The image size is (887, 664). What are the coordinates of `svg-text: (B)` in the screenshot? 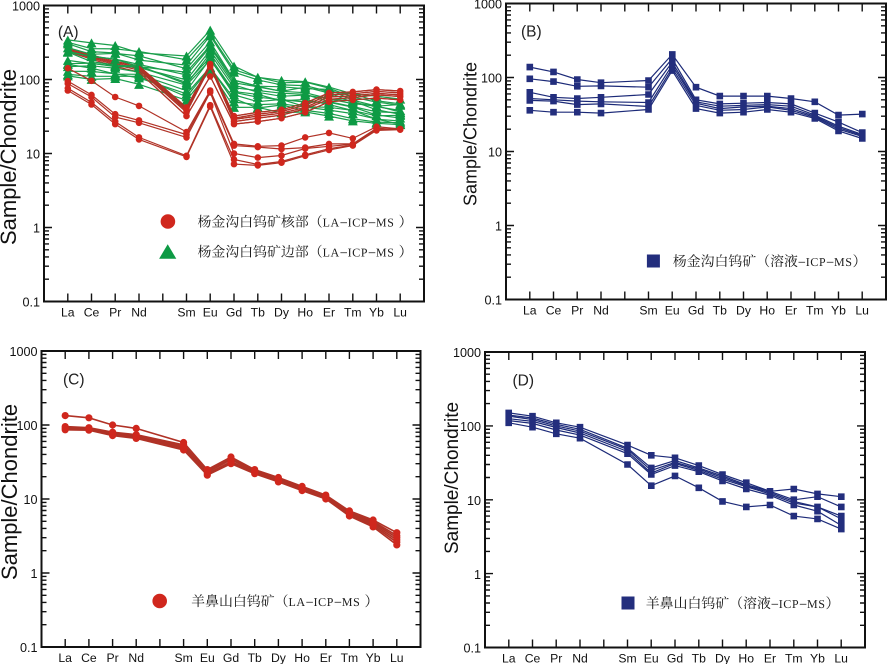 It's located at (531, 32).